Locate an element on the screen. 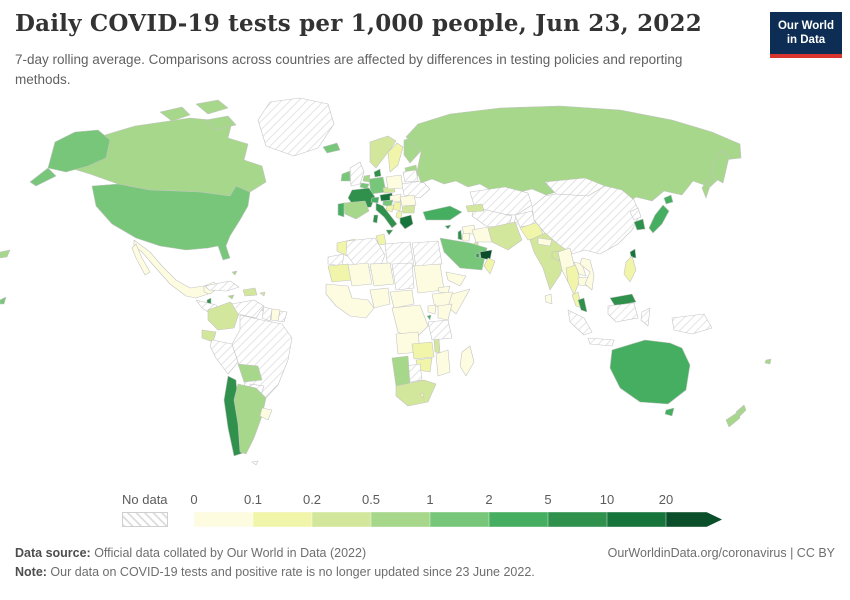  country-guyana is located at coordinates (267, 314).